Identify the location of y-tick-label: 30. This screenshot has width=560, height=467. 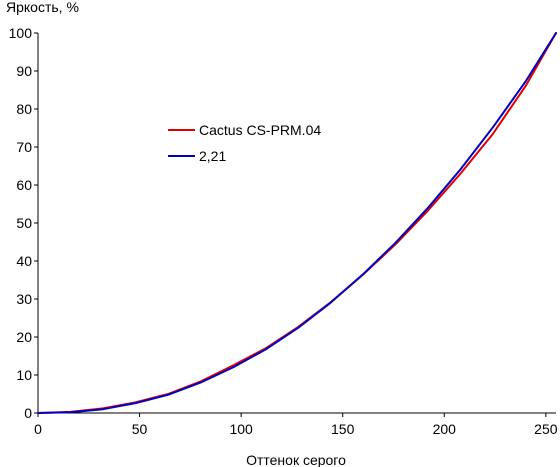
(24, 299).